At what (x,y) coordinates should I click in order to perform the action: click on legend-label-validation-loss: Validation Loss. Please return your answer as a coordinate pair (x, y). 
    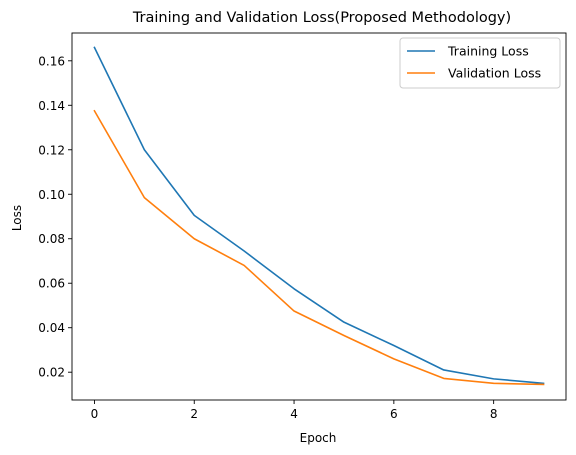
    Looking at the image, I should click on (494, 73).